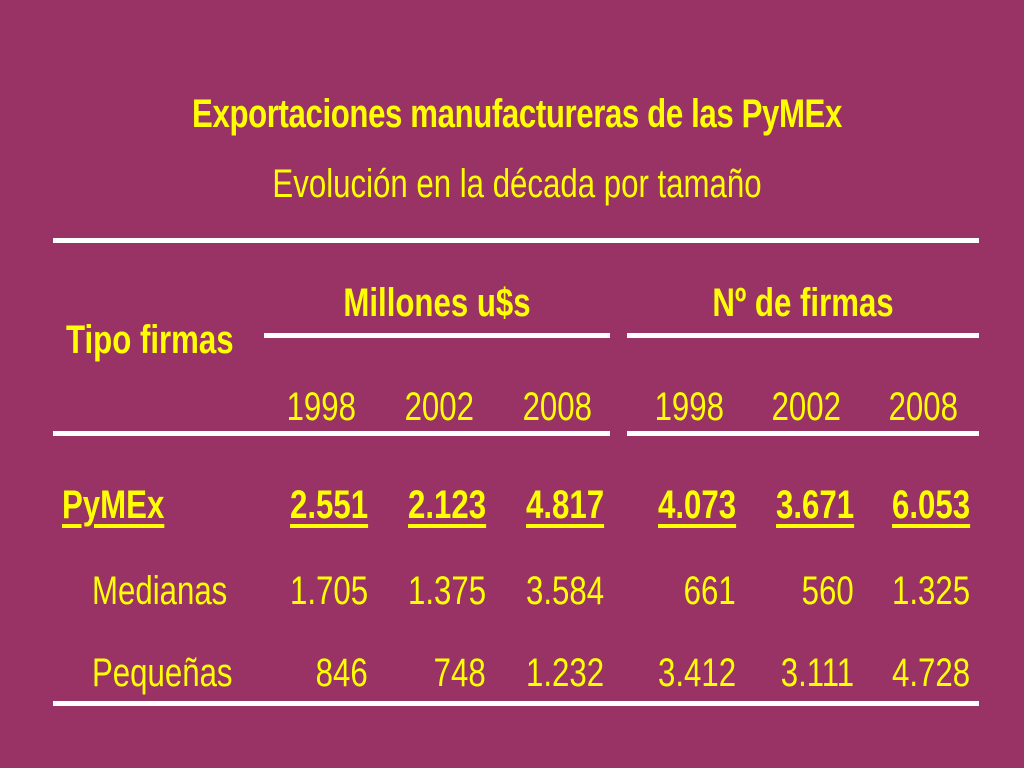 The width and height of the screenshot is (1024, 768). I want to click on bottom-rule, so click(516, 703).